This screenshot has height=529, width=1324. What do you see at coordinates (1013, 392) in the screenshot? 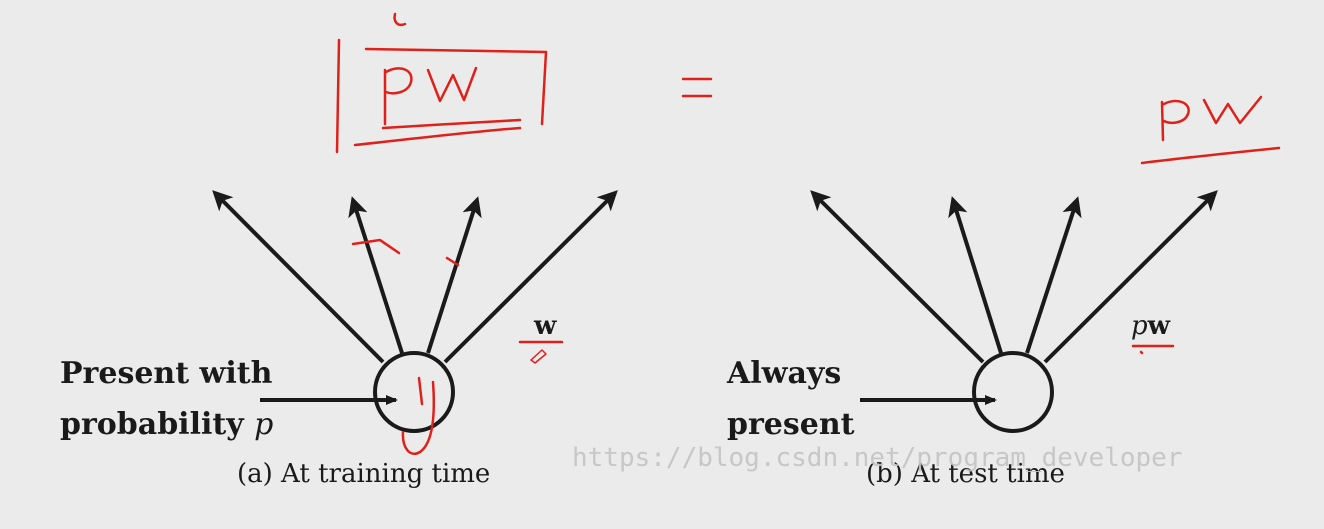
I see `panel-b-neuron` at bounding box center [1013, 392].